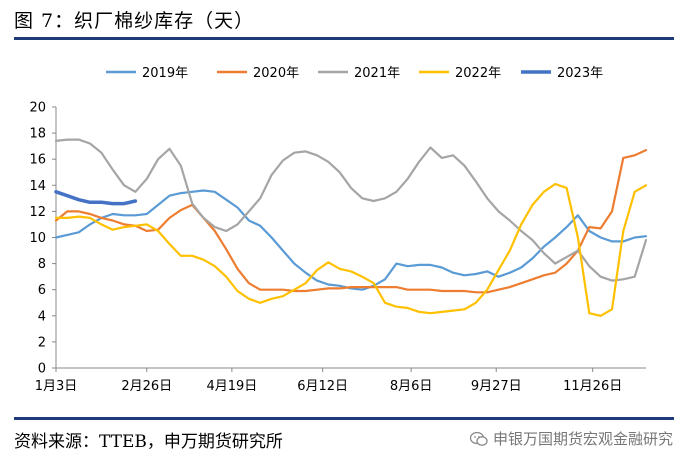  What do you see at coordinates (37, 134) in the screenshot?
I see `y-tick-label: 18` at bounding box center [37, 134].